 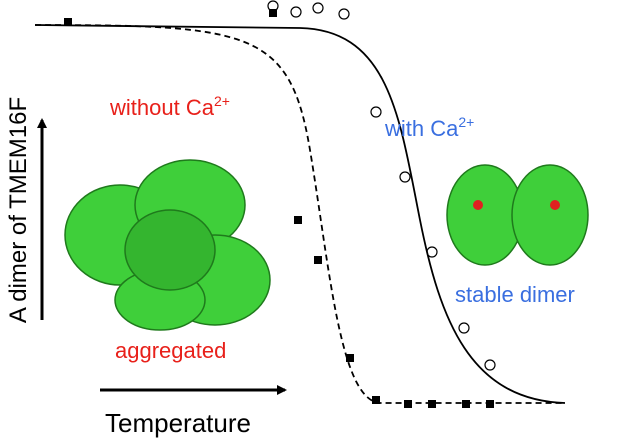 I want to click on aggregated-structure, so click(x=167, y=245).